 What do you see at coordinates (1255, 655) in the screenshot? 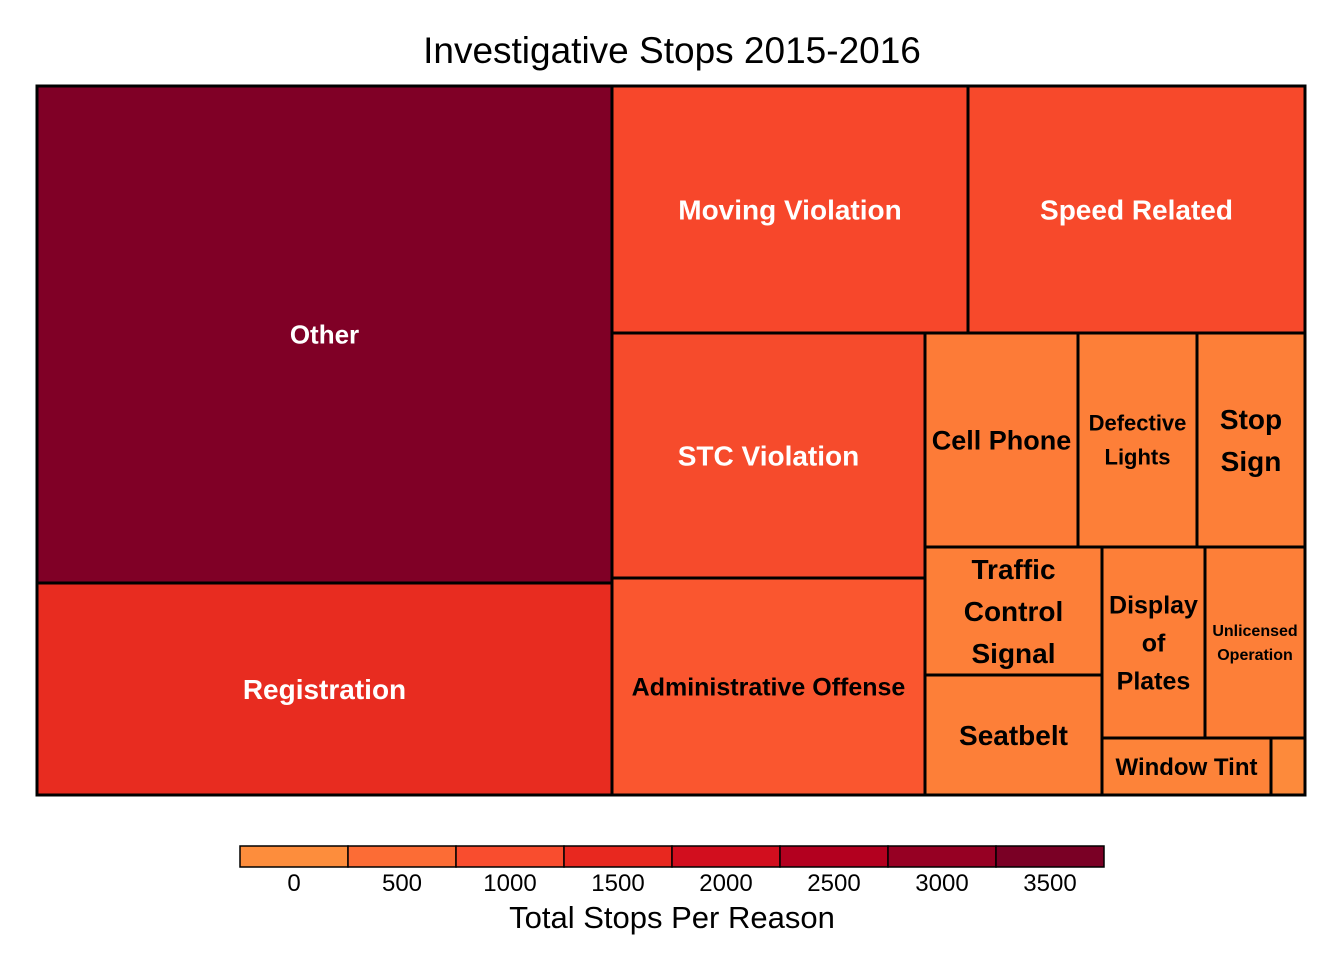
I see `label-line: Operation` at bounding box center [1255, 655].